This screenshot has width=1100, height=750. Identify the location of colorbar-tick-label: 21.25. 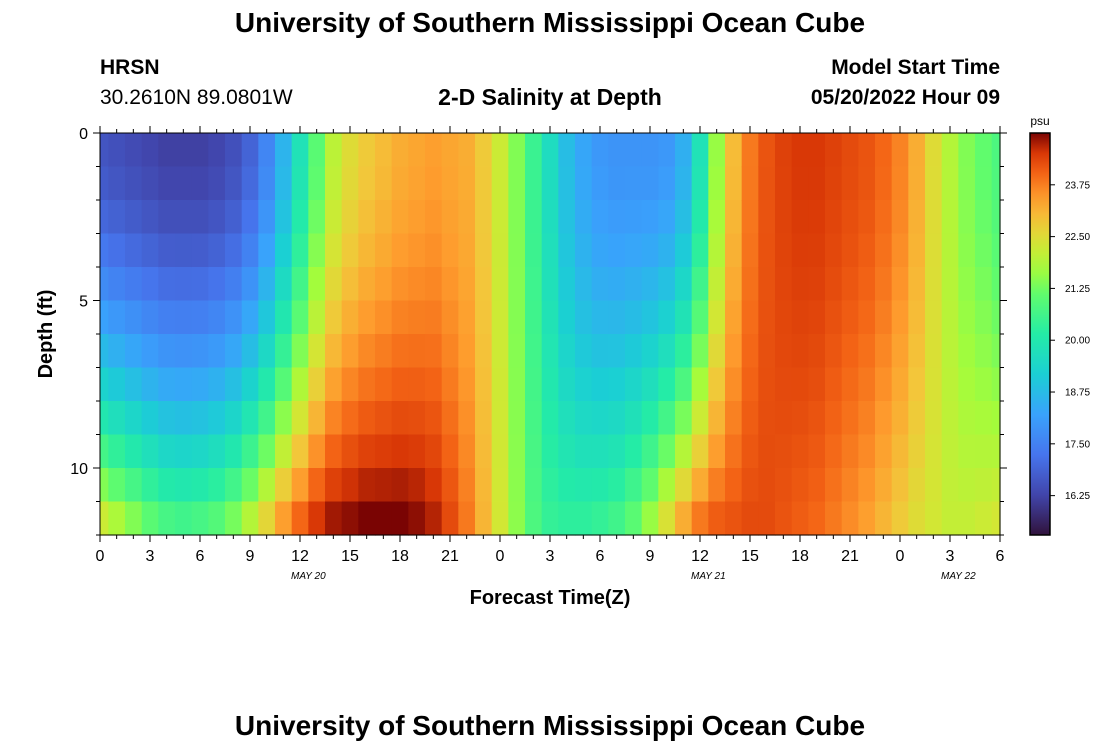
(1077, 289).